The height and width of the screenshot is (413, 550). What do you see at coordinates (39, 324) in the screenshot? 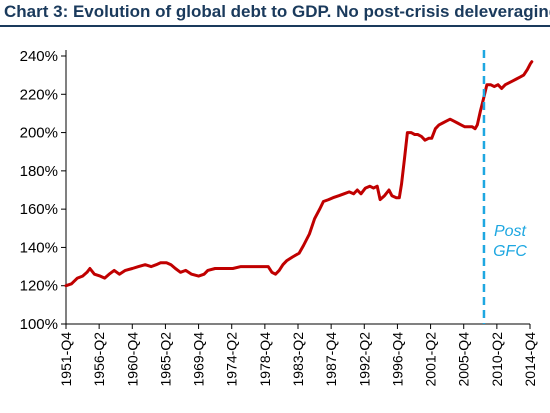
I see `y-tick-label: 100%` at bounding box center [39, 324].